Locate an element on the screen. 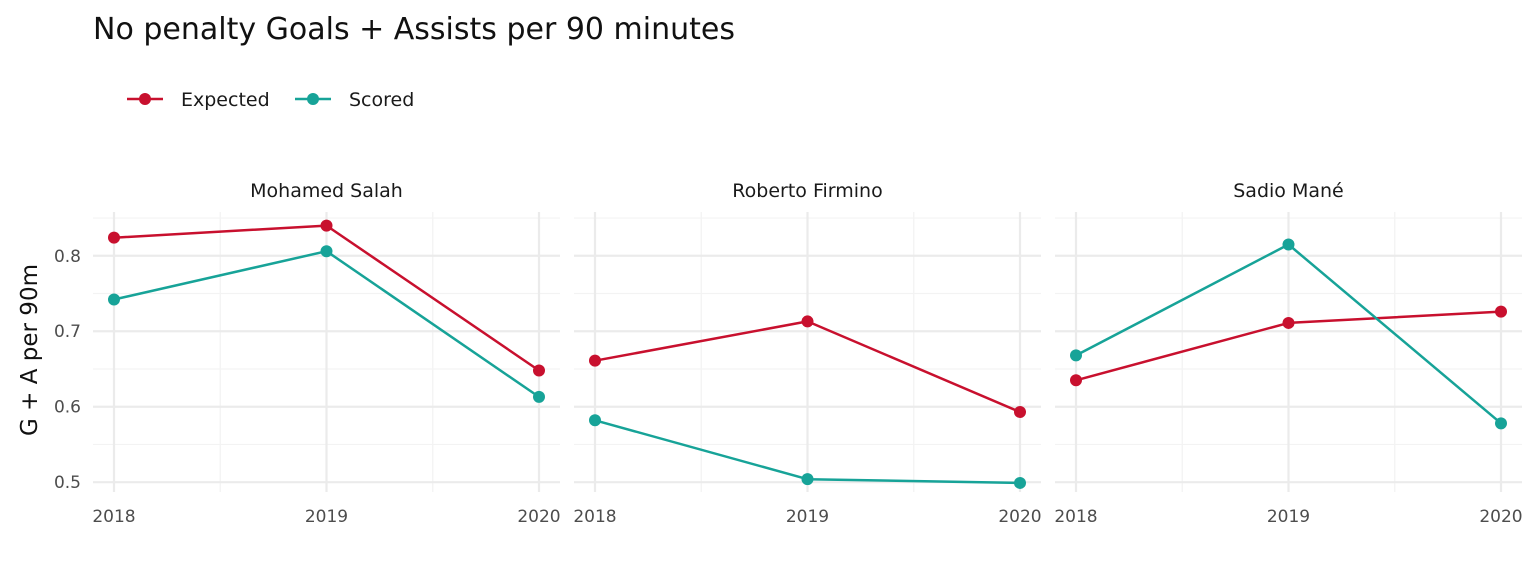 This screenshot has height=576, width=1536. y-tick-label: 0.7 is located at coordinates (67, 332).